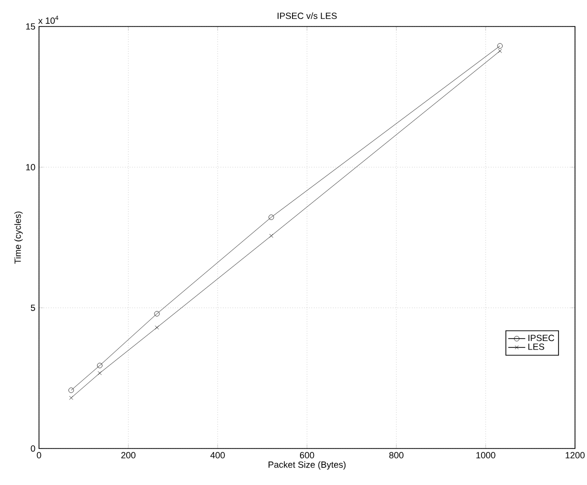  I want to click on y-axis-title: Time (cycles), so click(18, 238).